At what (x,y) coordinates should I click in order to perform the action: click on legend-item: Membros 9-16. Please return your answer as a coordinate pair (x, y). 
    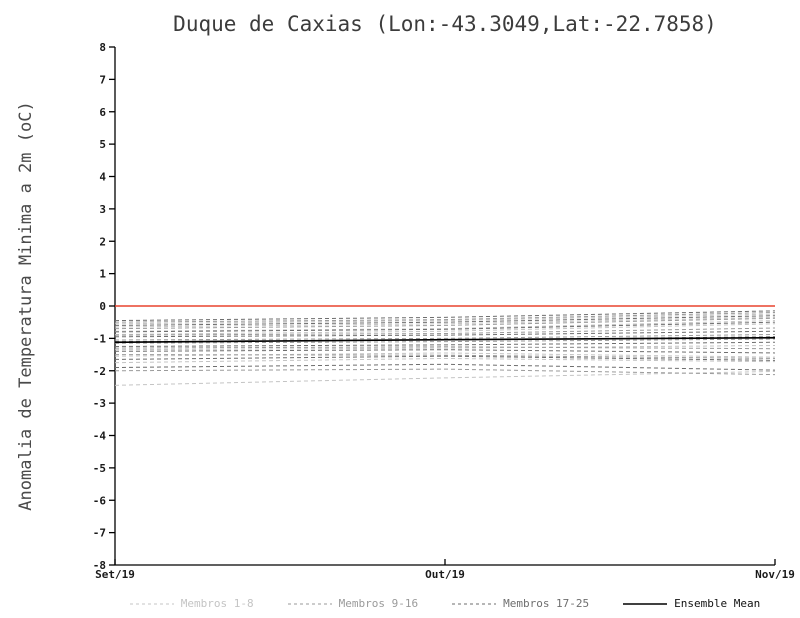
    Looking at the image, I should click on (353, 603).